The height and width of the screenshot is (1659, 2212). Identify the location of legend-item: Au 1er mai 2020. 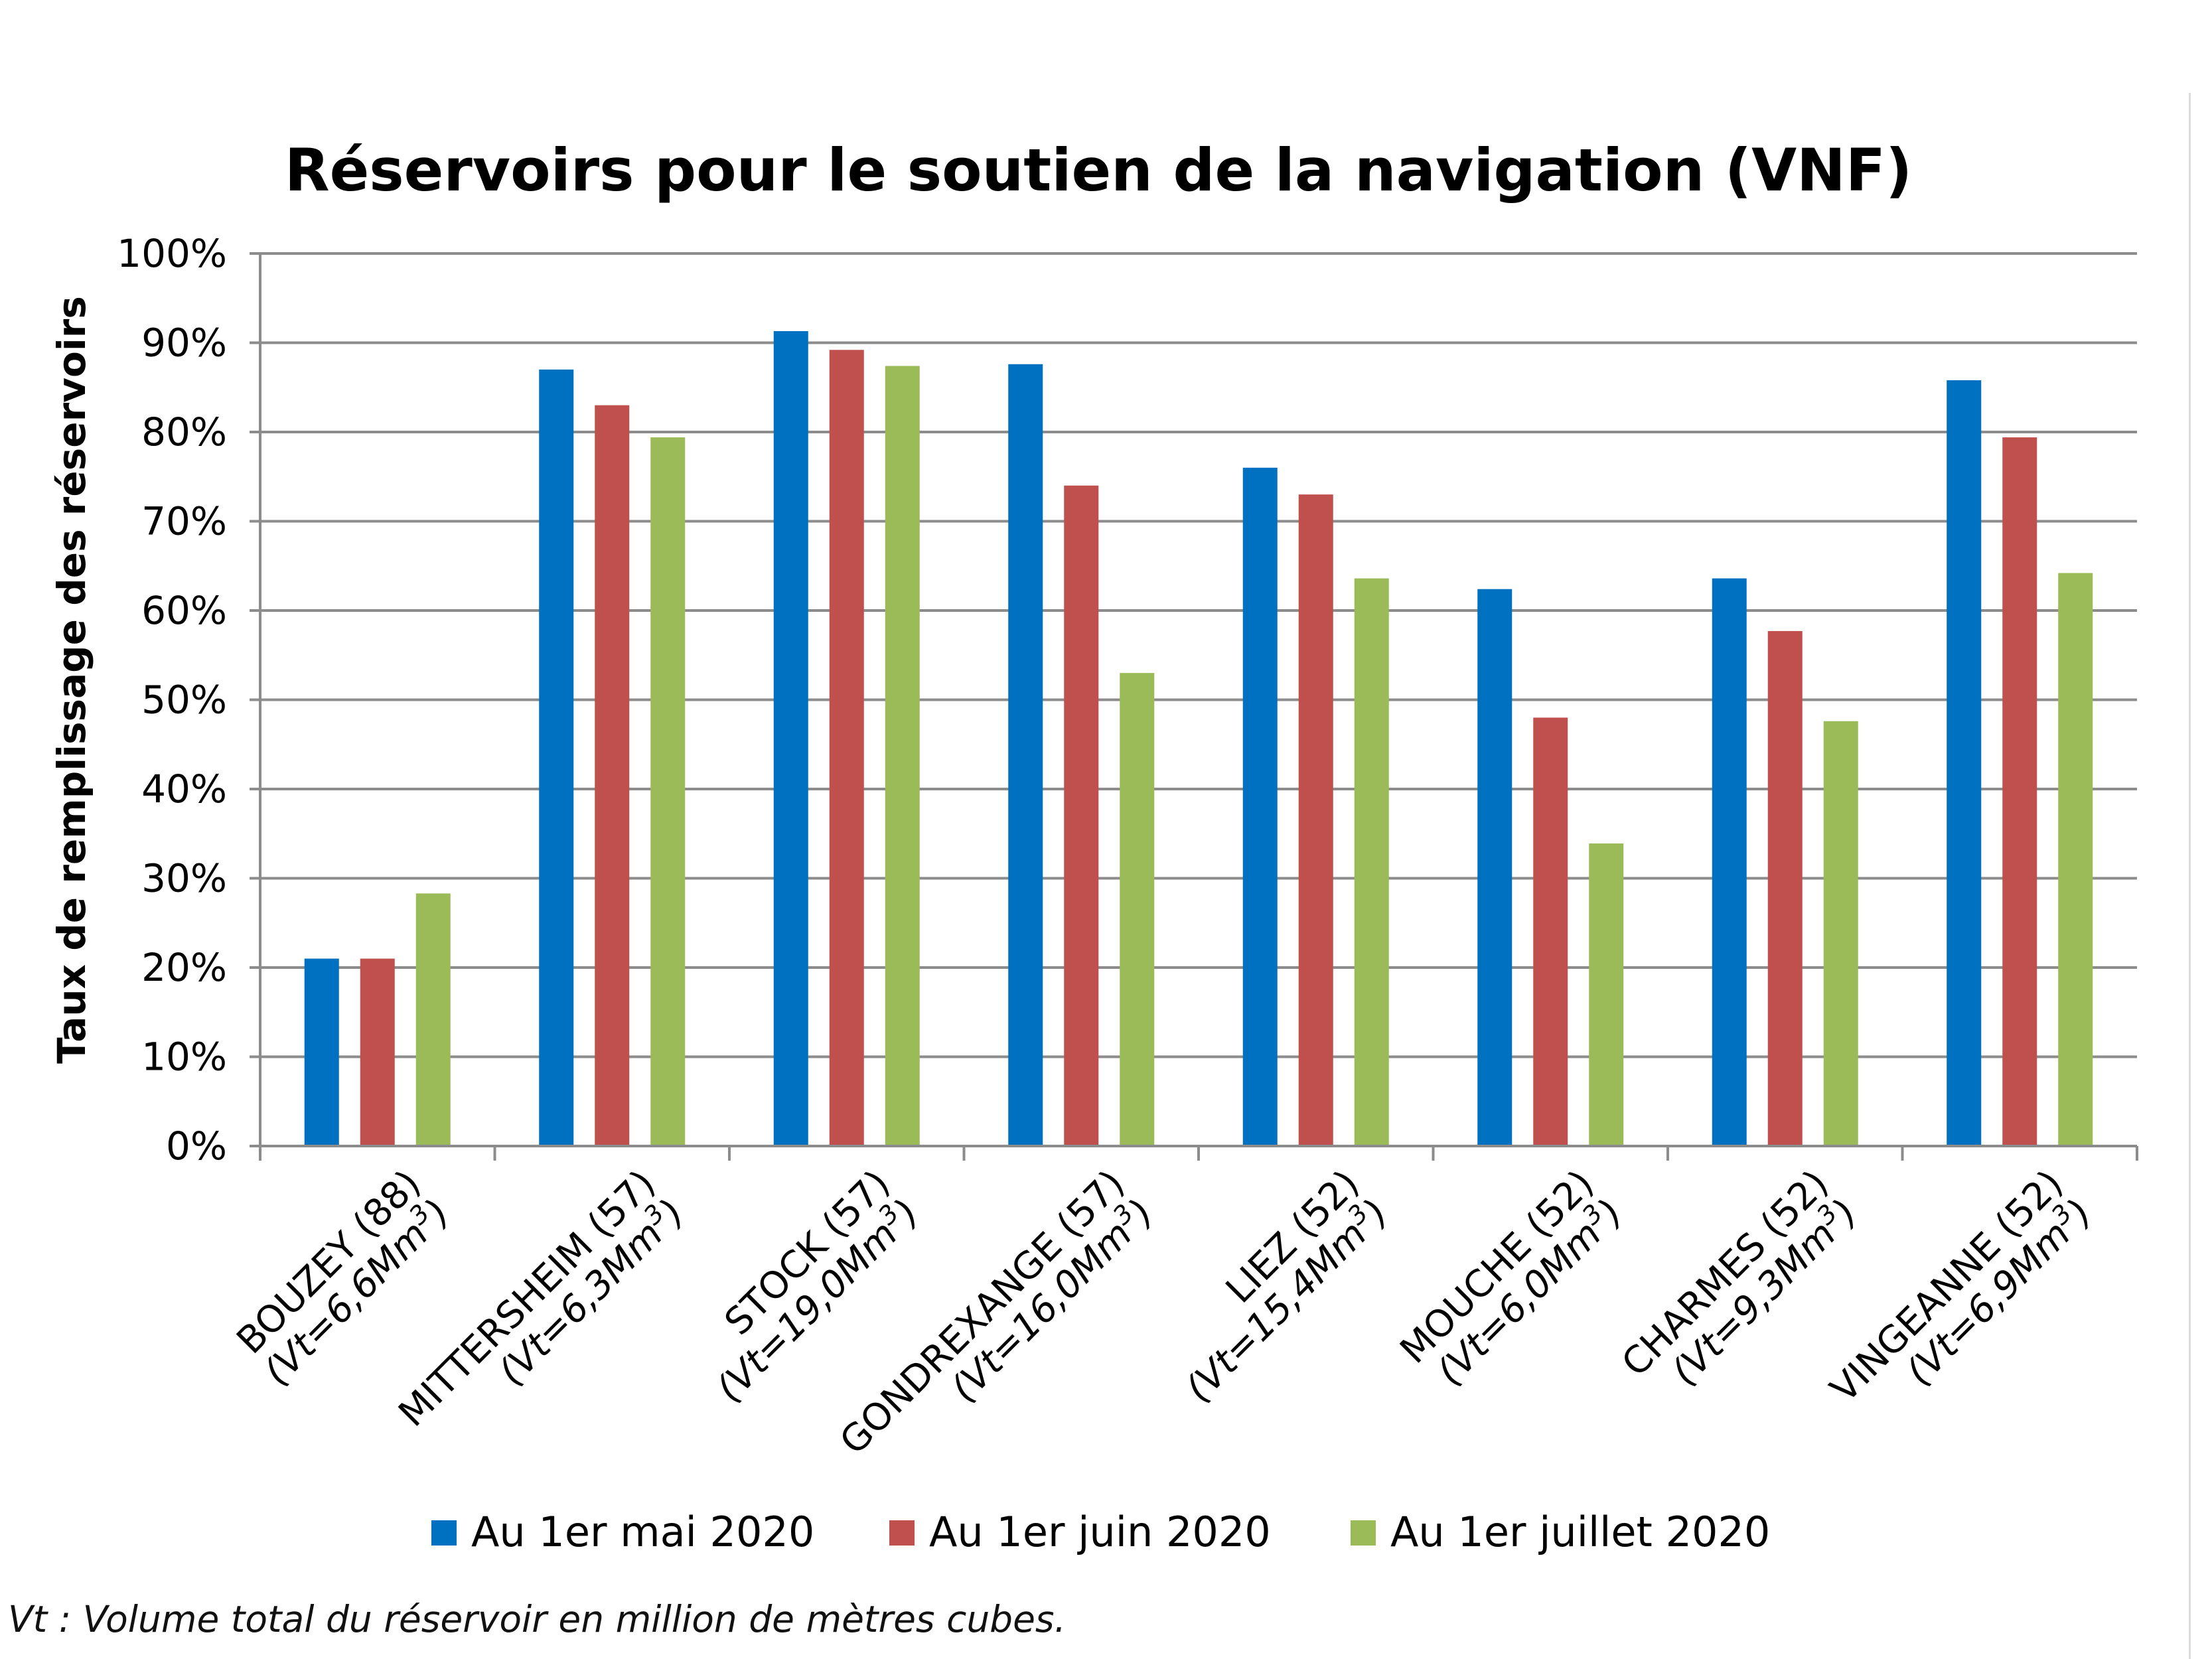
(622, 1532).